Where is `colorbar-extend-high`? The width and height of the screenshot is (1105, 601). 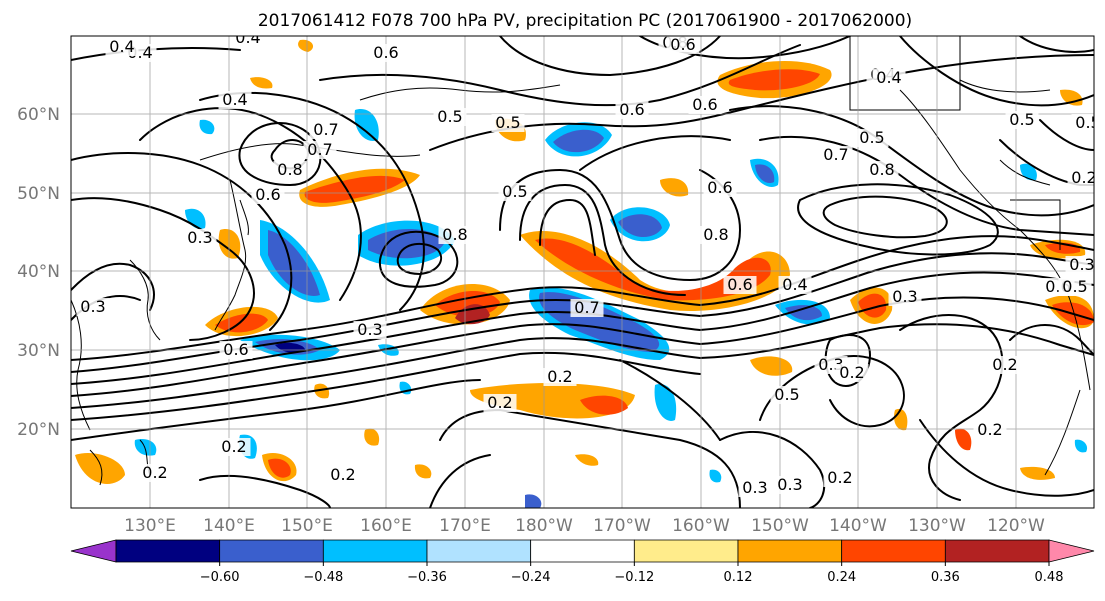 colorbar-extend-high is located at coordinates (1071, 551).